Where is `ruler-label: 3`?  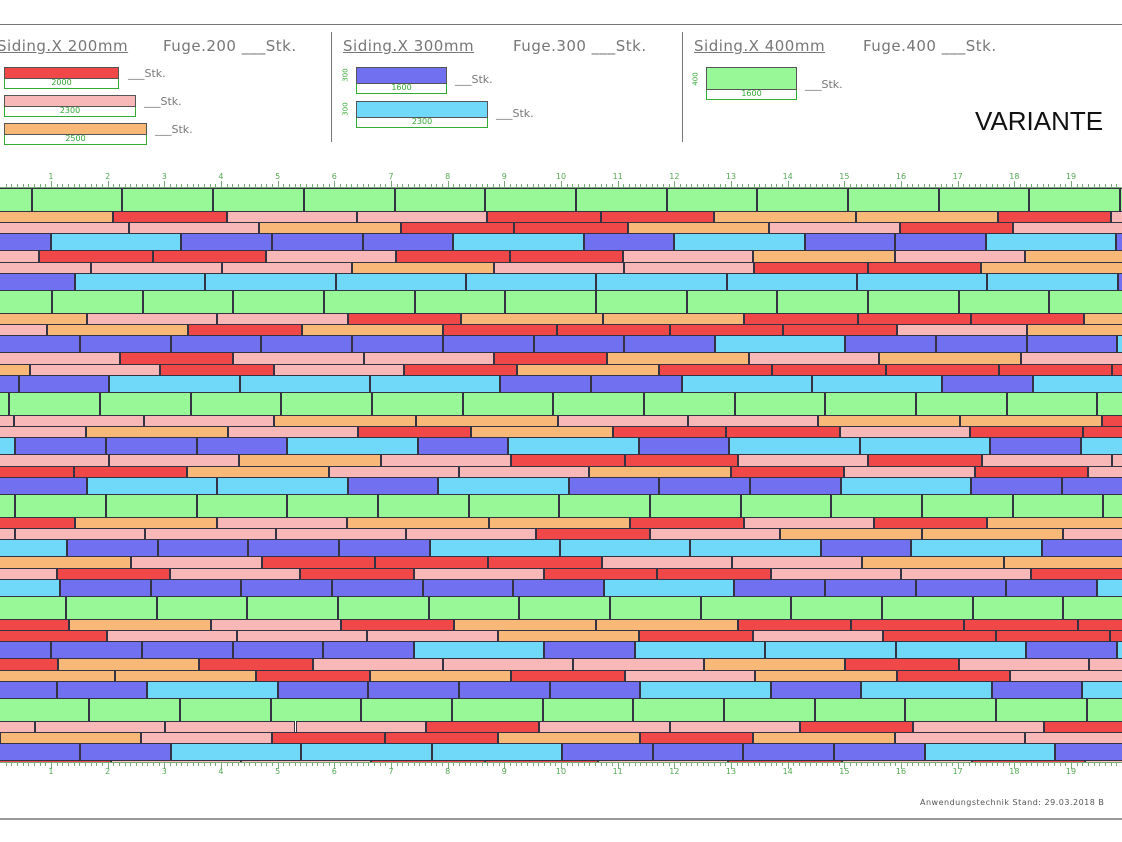
ruler-label: 3 is located at coordinates (164, 176).